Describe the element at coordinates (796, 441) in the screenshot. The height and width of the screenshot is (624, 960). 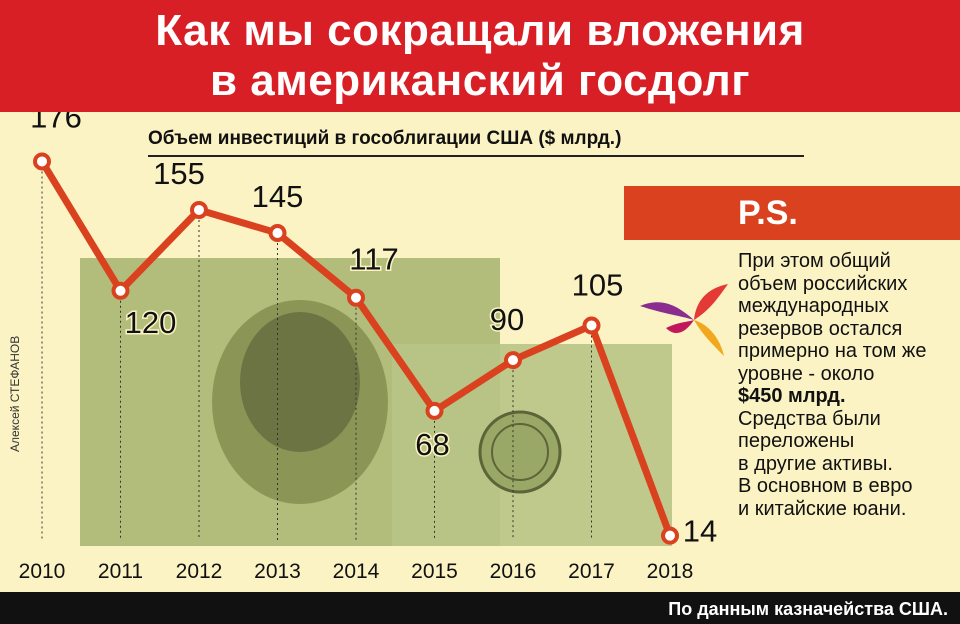
I see `ps-line: переложены` at that location.